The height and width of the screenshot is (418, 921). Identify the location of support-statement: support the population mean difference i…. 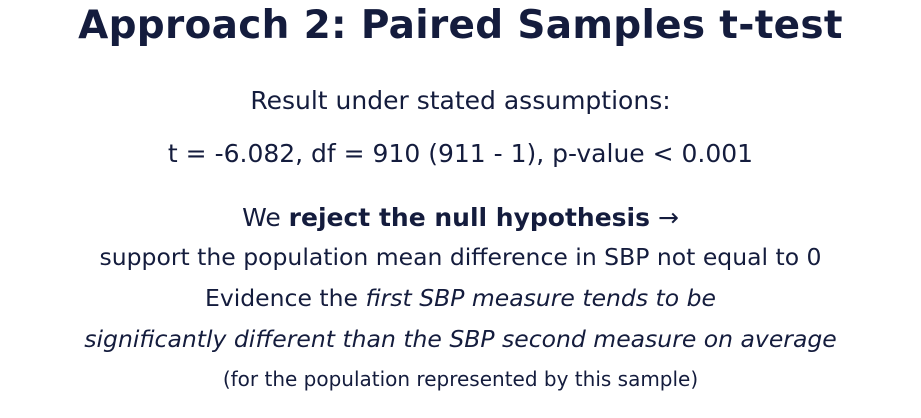
(460, 257).